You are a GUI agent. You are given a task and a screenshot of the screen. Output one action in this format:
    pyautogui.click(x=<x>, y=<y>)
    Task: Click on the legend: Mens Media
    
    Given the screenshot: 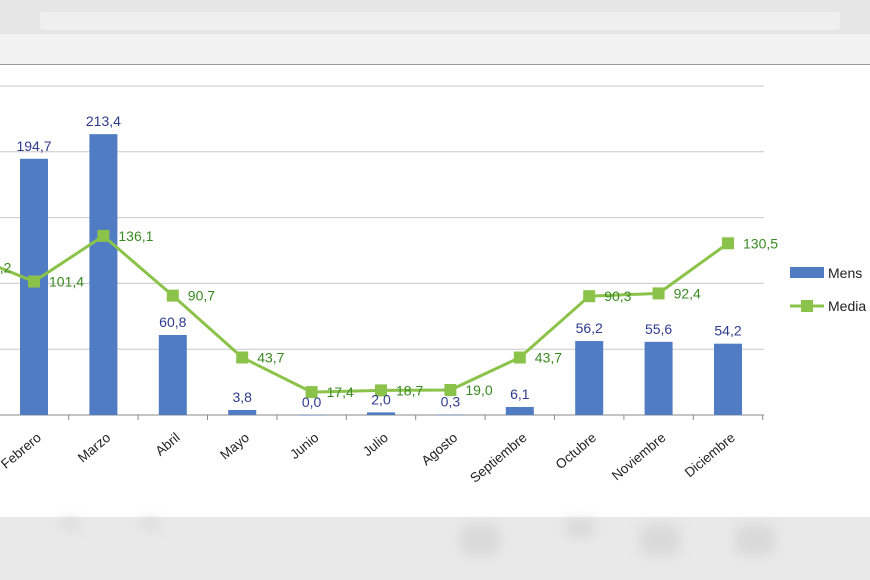 What is the action you would take?
    pyautogui.click(x=828, y=289)
    